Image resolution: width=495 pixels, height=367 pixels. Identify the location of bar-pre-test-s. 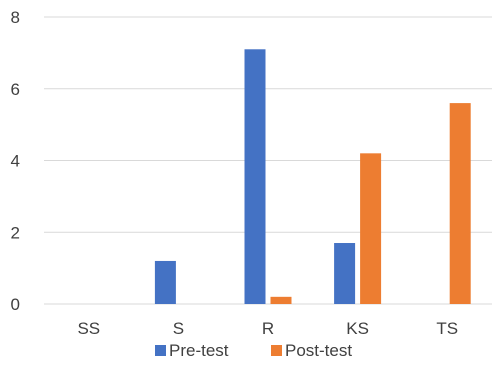
(165, 282).